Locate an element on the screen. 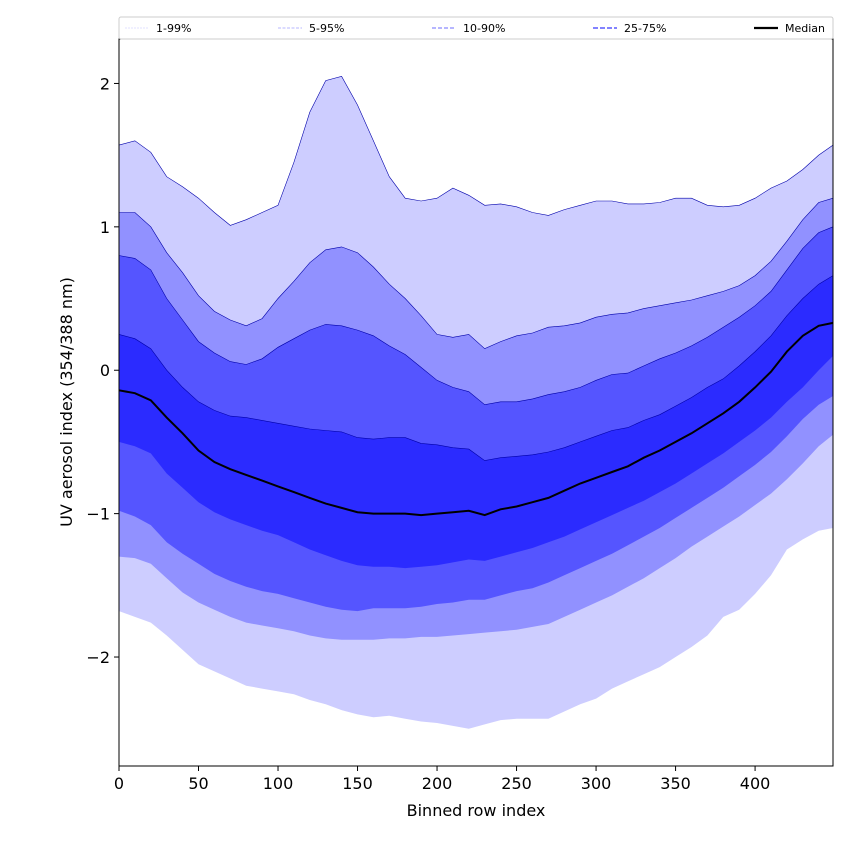 This screenshot has width=850, height=850. legend-box is located at coordinates (476, 28).